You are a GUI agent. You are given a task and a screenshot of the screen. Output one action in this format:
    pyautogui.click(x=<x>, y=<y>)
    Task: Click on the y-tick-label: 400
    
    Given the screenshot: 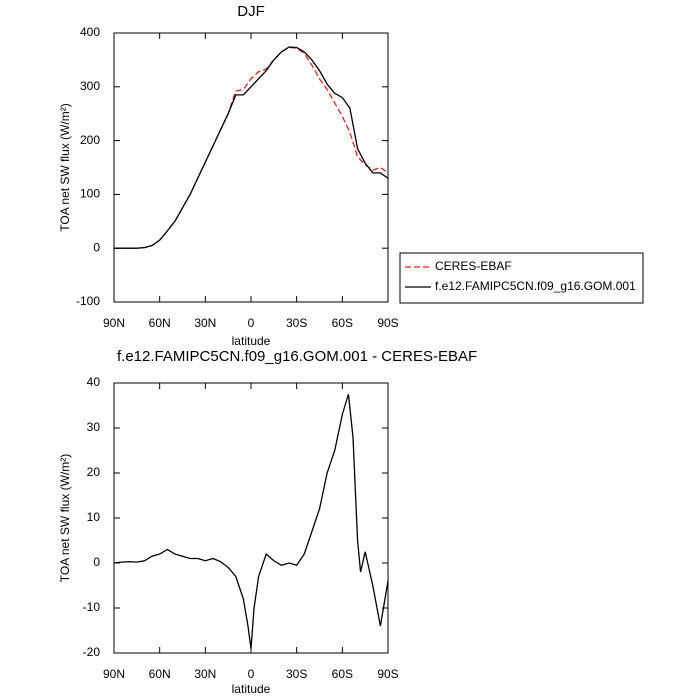 What is the action you would take?
    pyautogui.click(x=90, y=32)
    